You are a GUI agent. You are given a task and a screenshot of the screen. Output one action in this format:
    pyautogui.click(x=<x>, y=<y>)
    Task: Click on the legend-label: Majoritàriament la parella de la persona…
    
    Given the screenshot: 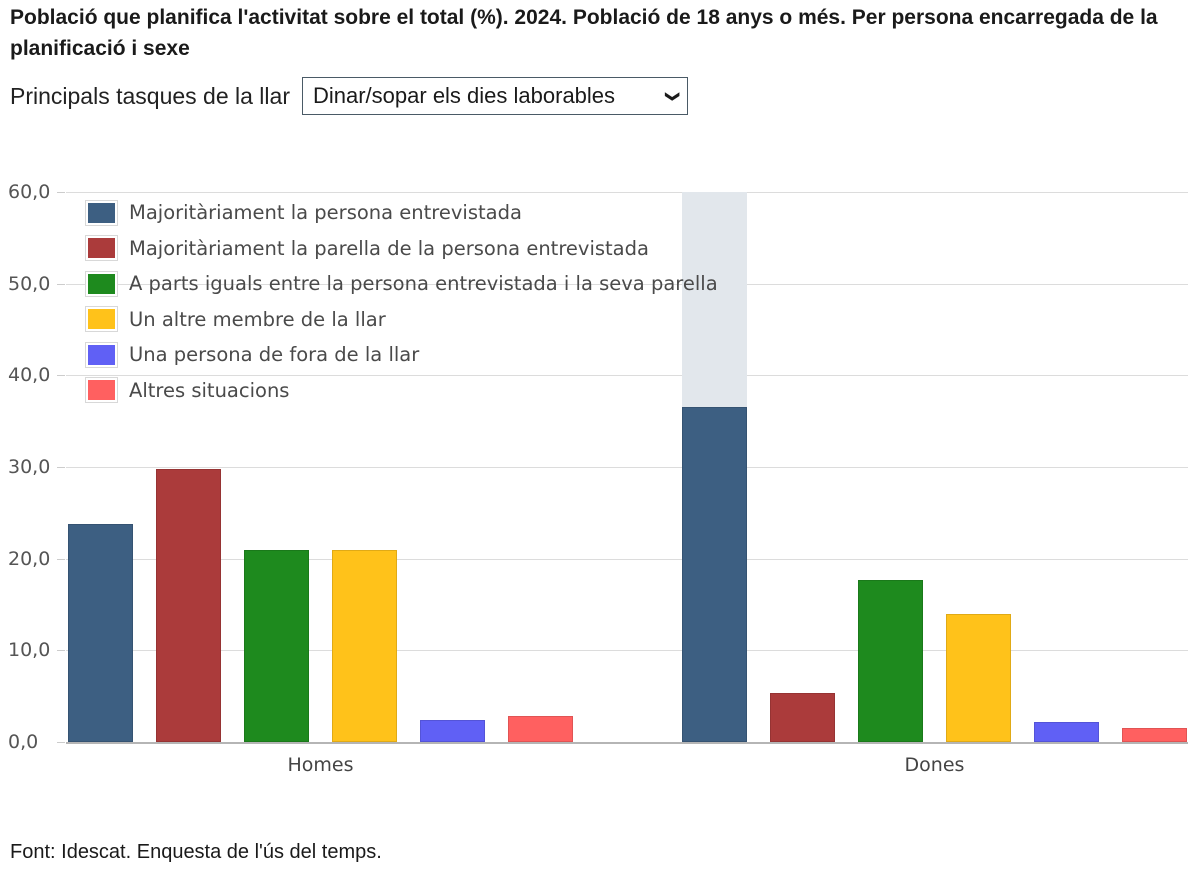 What is the action you would take?
    pyautogui.click(x=389, y=248)
    